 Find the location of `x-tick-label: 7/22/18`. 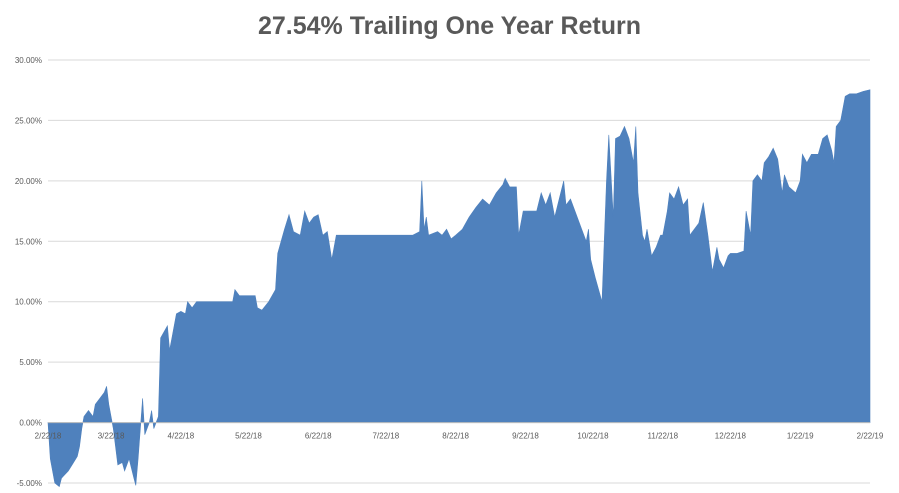

x-tick-label: 7/22/18 is located at coordinates (385, 436).